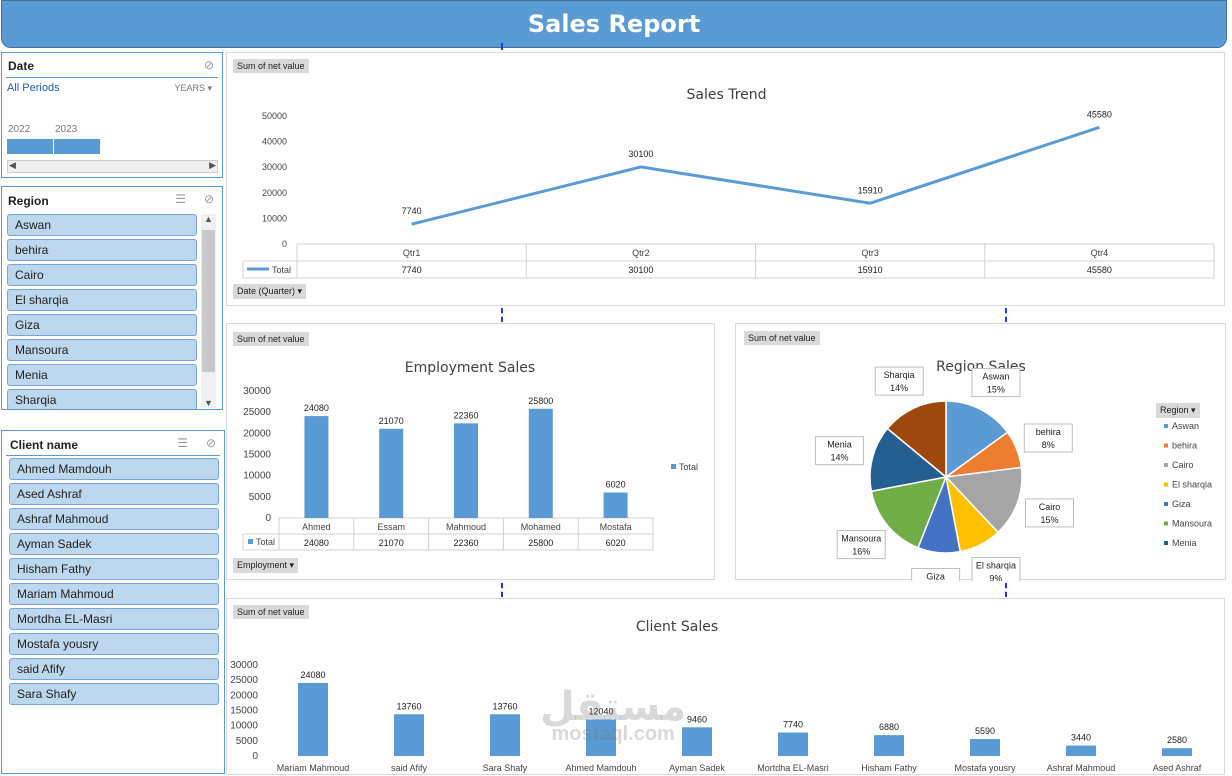 Image resolution: width=1232 pixels, height=776 pixels. I want to click on all-periods-label: All Periods, so click(33, 88).